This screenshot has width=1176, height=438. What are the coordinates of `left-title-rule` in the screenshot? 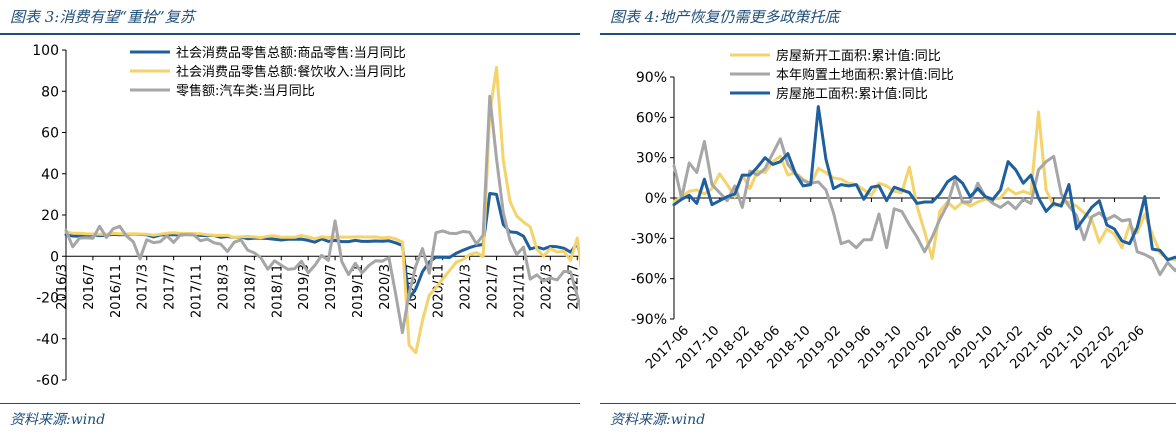 It's located at (290, 34).